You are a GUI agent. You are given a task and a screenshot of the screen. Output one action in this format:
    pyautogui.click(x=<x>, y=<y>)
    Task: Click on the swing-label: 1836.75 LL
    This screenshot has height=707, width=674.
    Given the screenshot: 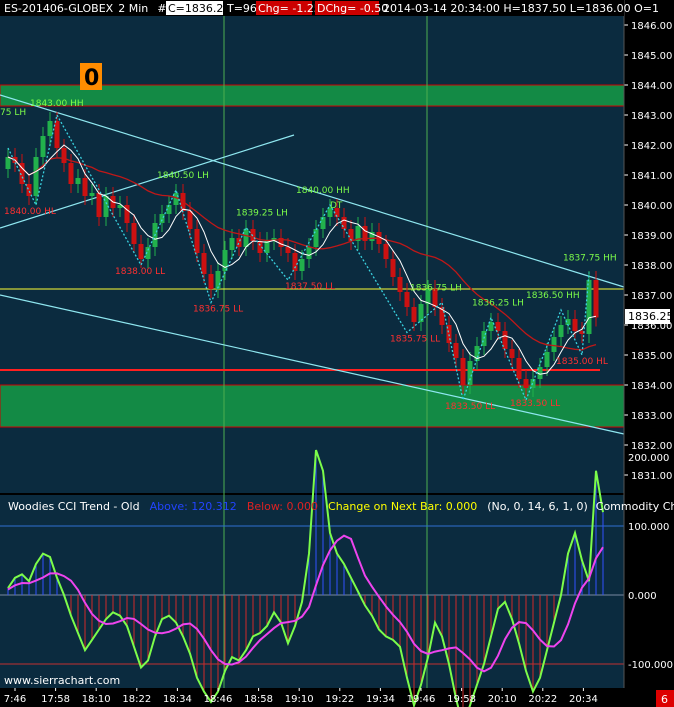 What is the action you would take?
    pyautogui.click(x=218, y=310)
    